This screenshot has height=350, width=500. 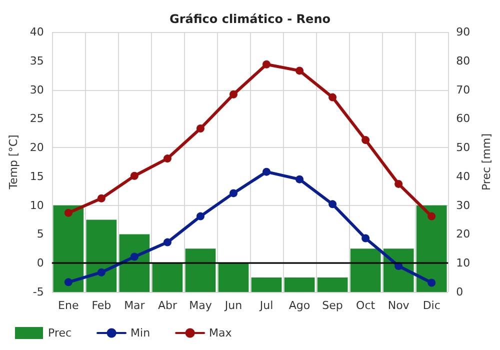 I want to click on x-tick-label: Mar, so click(x=135, y=305).